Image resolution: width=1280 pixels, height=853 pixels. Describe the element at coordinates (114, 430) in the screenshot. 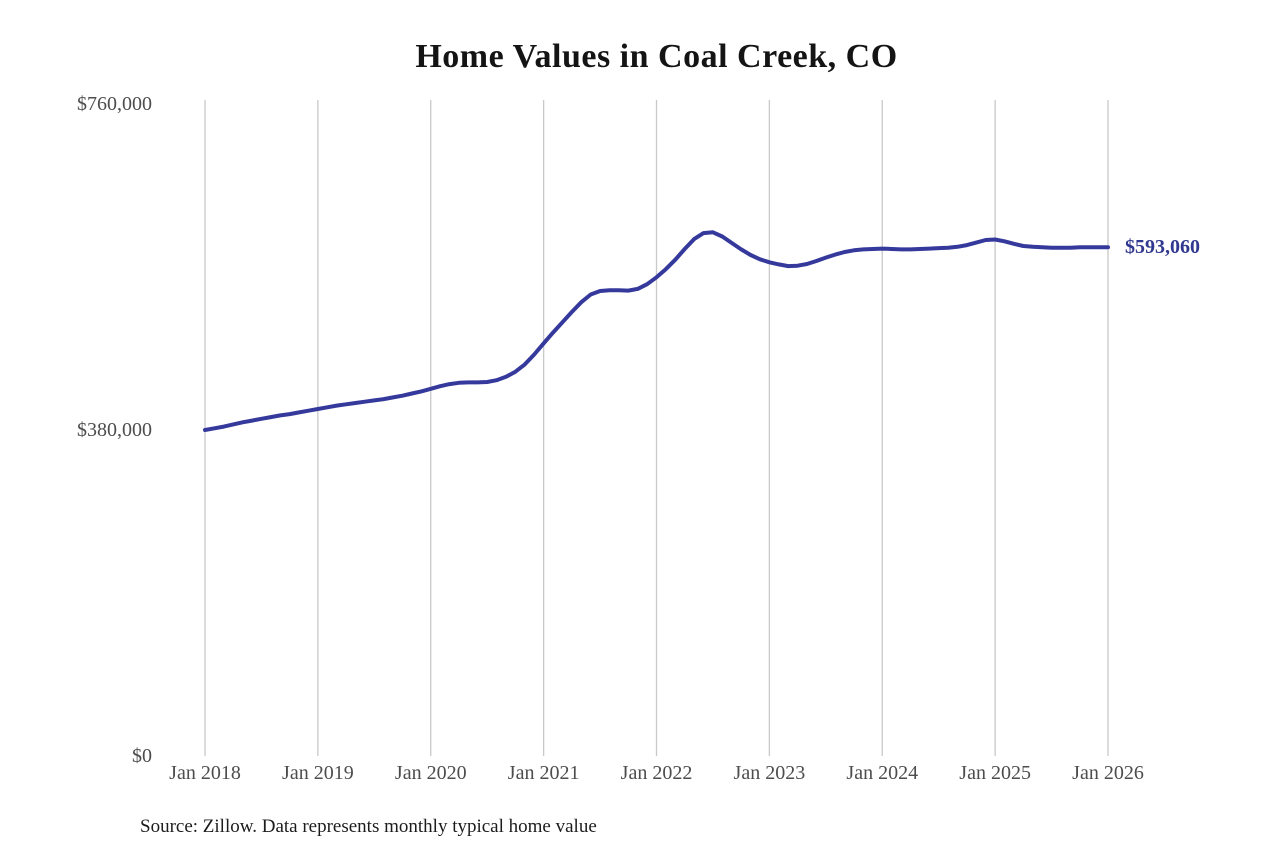

I see `y-axis-label: $380,000` at that location.